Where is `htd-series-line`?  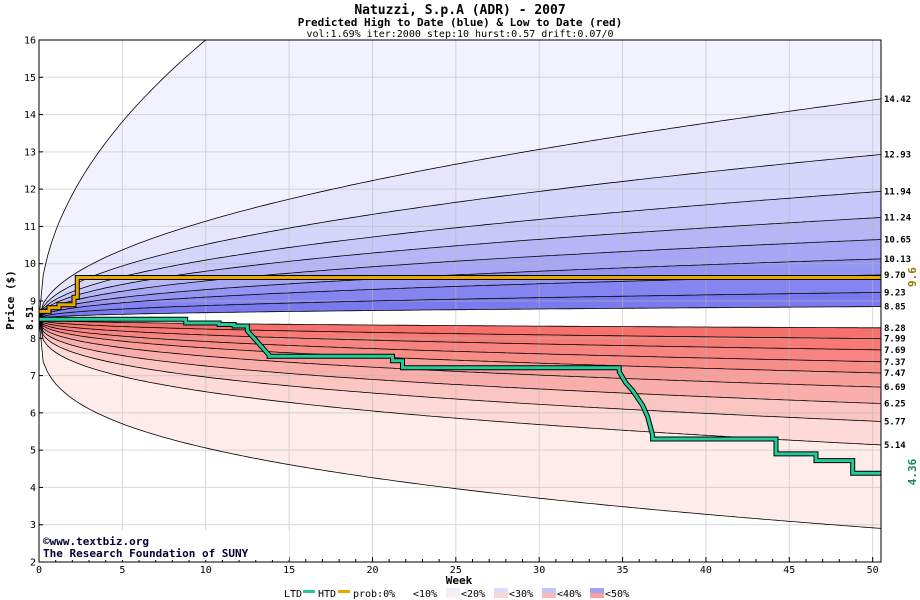
htd-series-line is located at coordinates (460, 294).